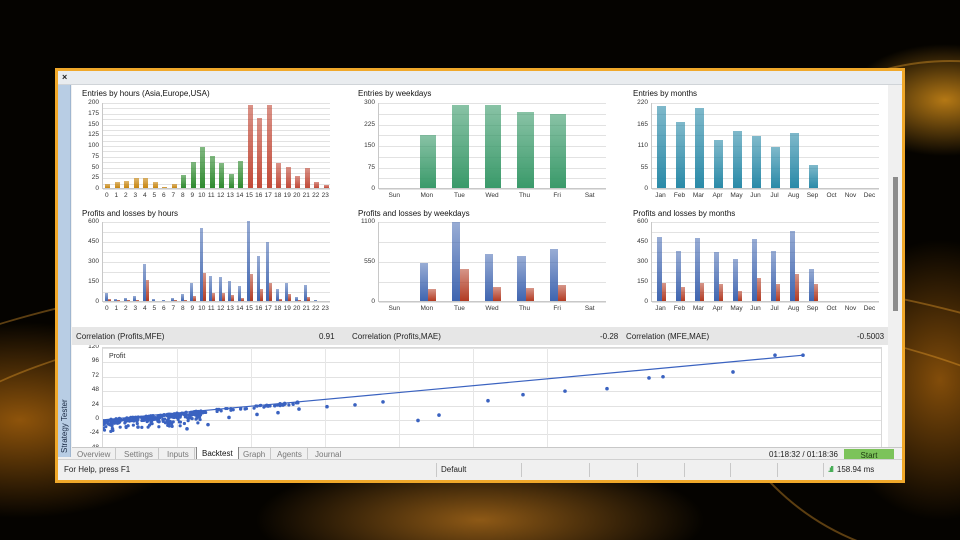 The width and height of the screenshot is (960, 540). What do you see at coordinates (144, 195) in the screenshot?
I see `x-tick-label: 4` at bounding box center [144, 195].